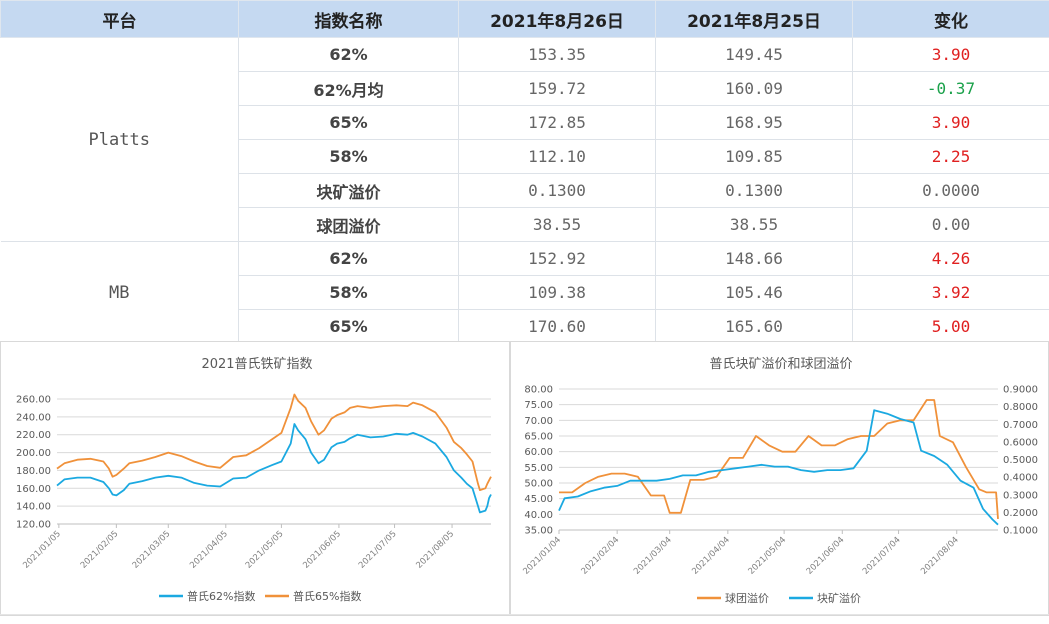 The height and width of the screenshot is (624, 1049). Describe the element at coordinates (754, 156) in the screenshot. I see `value-date2-cell: 109.85` at that location.